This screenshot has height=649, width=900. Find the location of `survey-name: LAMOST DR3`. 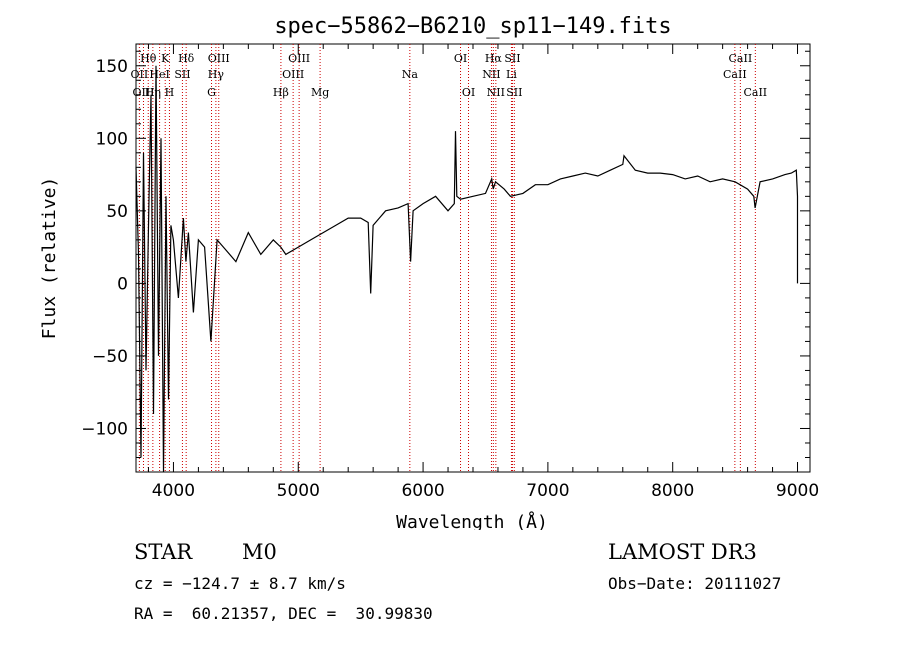

survey-name: LAMOST DR3 is located at coordinates (682, 552).